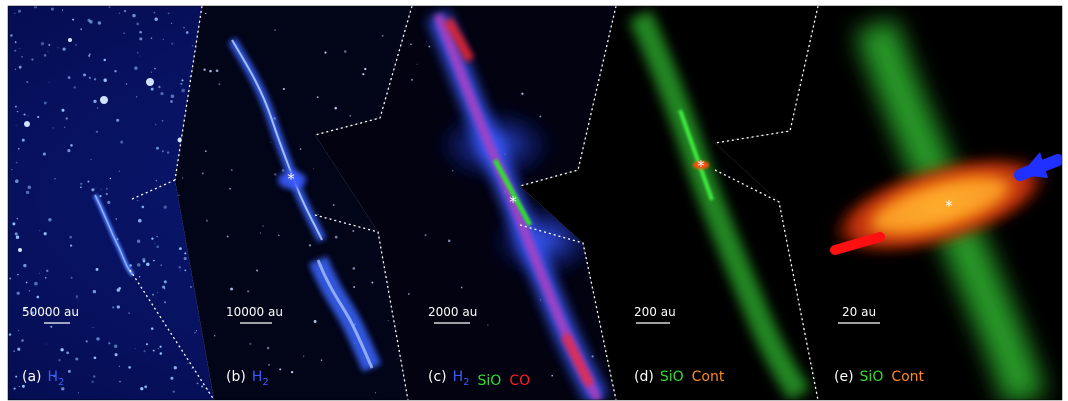 This screenshot has width=1068, height=401. I want to click on tracer-subscript-b-0: 2, so click(265, 382).